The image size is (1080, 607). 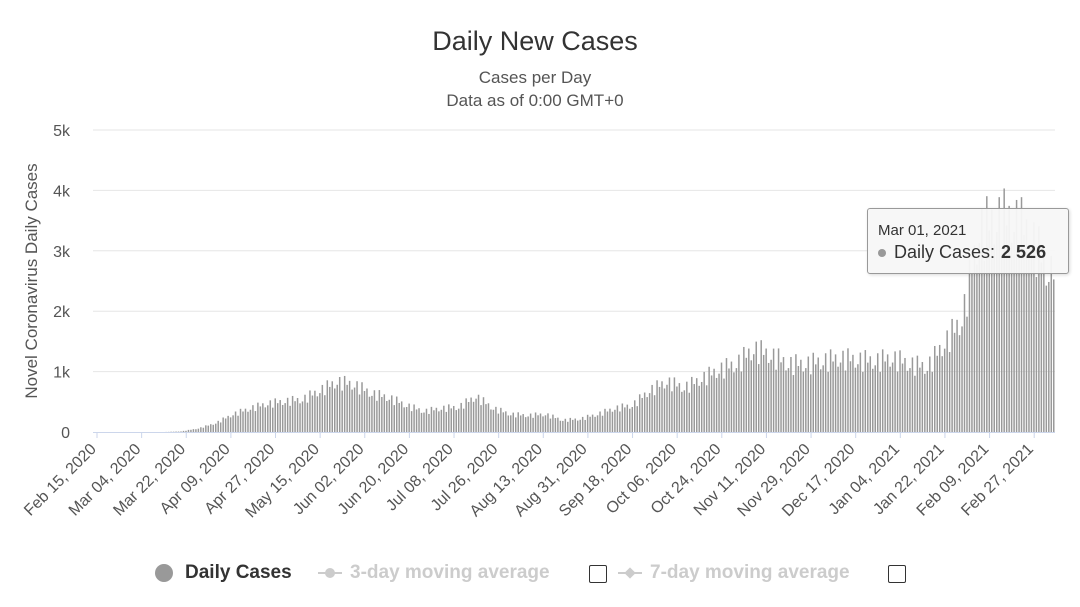 I want to click on checkbox-7-day-average, so click(x=897, y=574).